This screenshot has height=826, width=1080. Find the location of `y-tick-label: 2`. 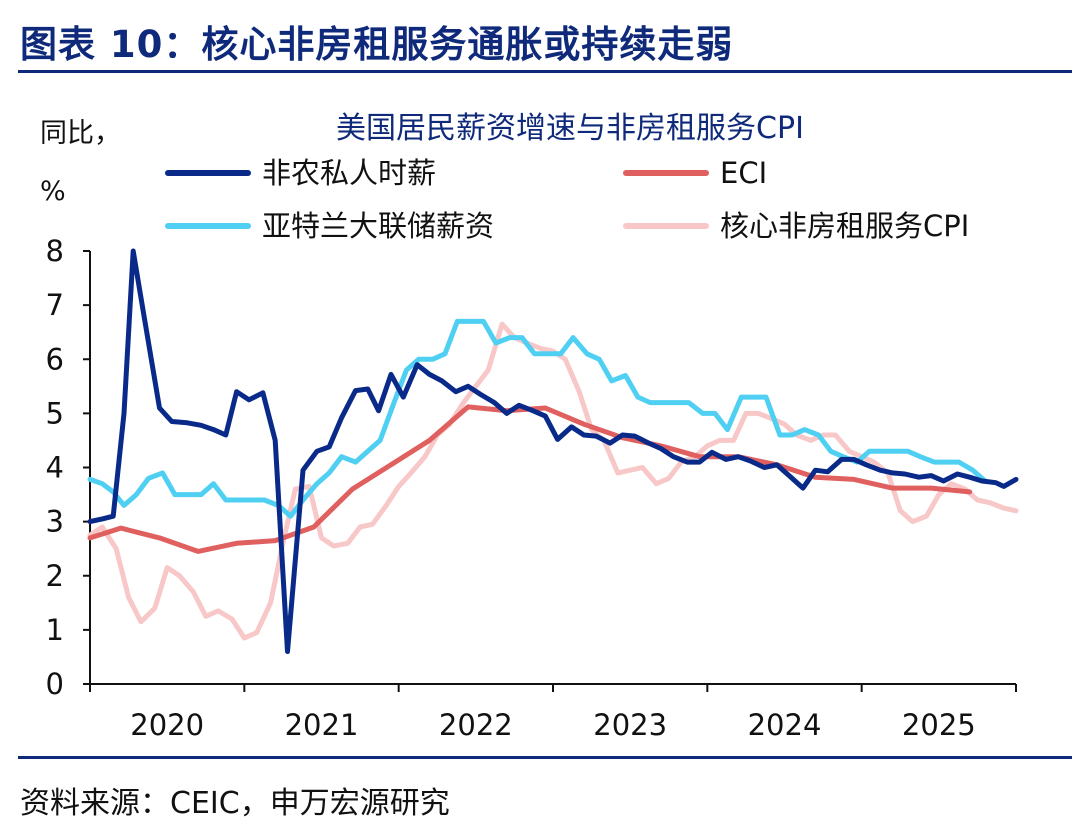

y-tick-label: 2 is located at coordinates (55, 576).